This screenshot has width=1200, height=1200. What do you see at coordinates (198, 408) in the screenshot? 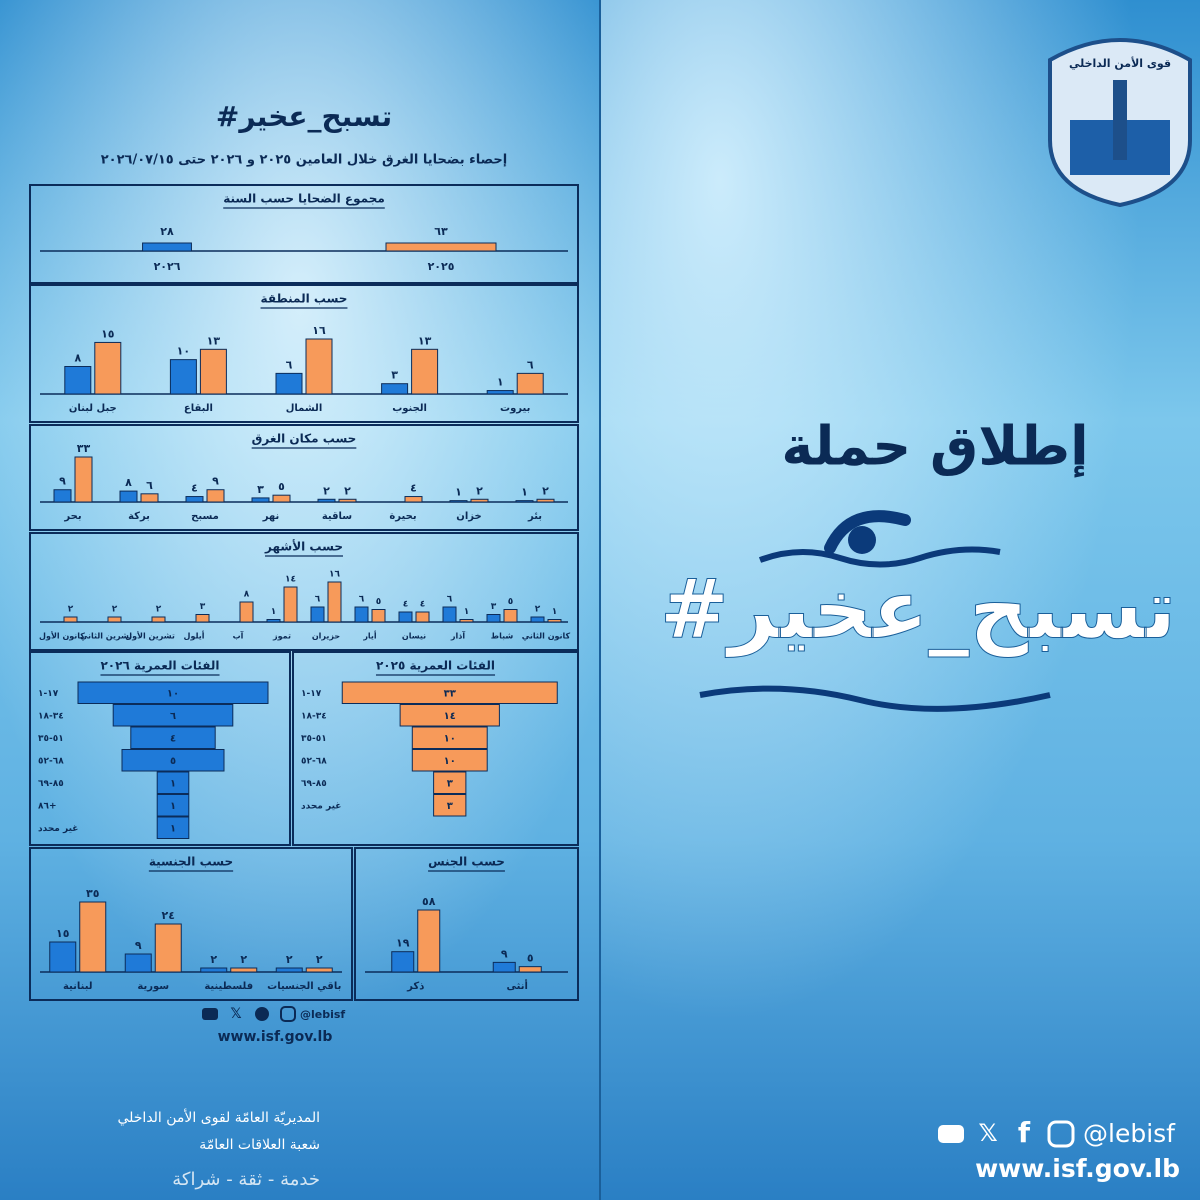
I see `category-label: البقاع` at bounding box center [198, 408].